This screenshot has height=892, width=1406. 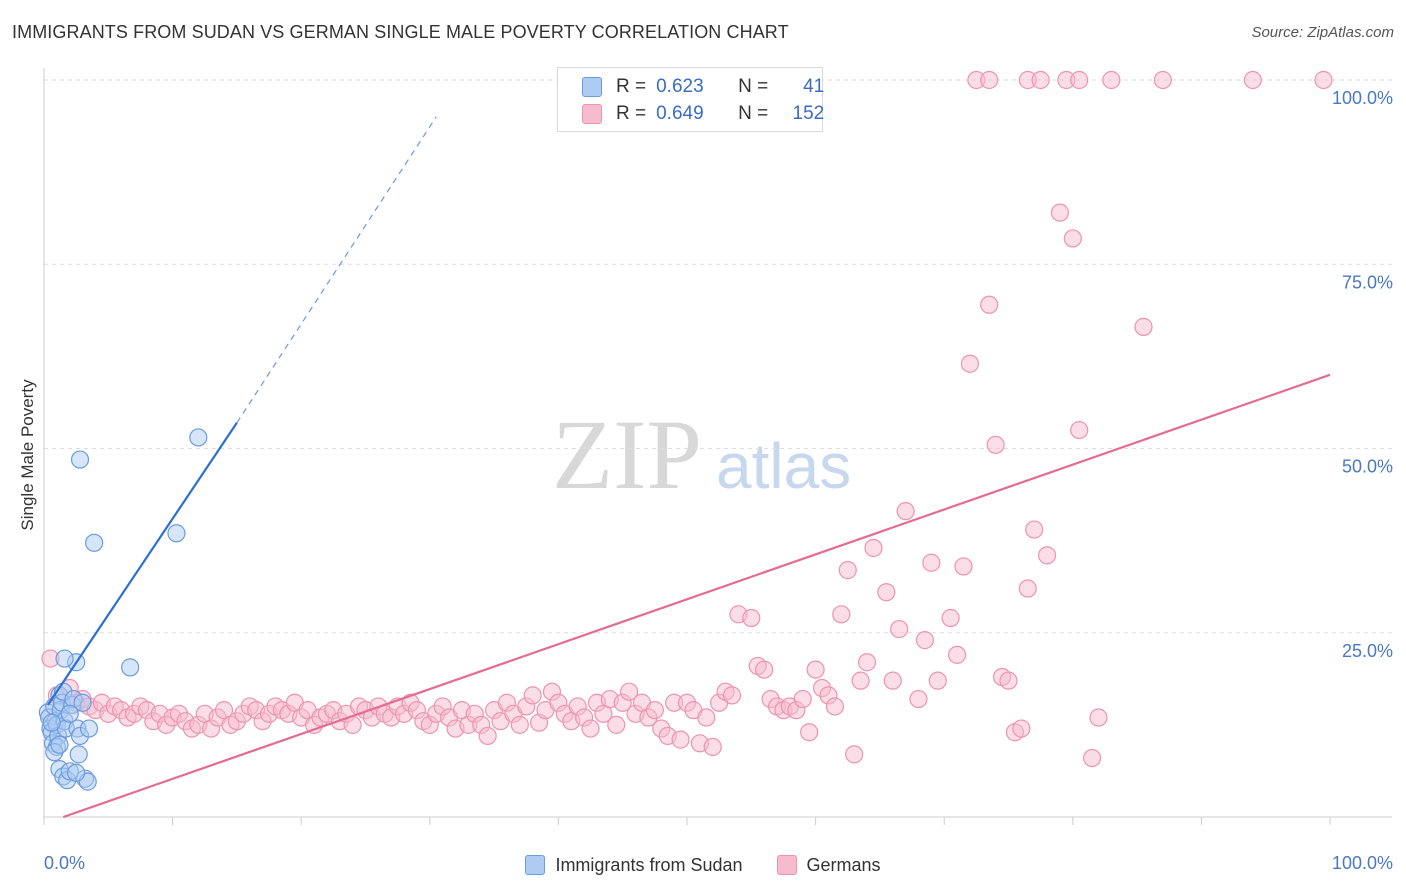 I want to click on y-tick-label: 25.0%, so click(x=1367, y=651).